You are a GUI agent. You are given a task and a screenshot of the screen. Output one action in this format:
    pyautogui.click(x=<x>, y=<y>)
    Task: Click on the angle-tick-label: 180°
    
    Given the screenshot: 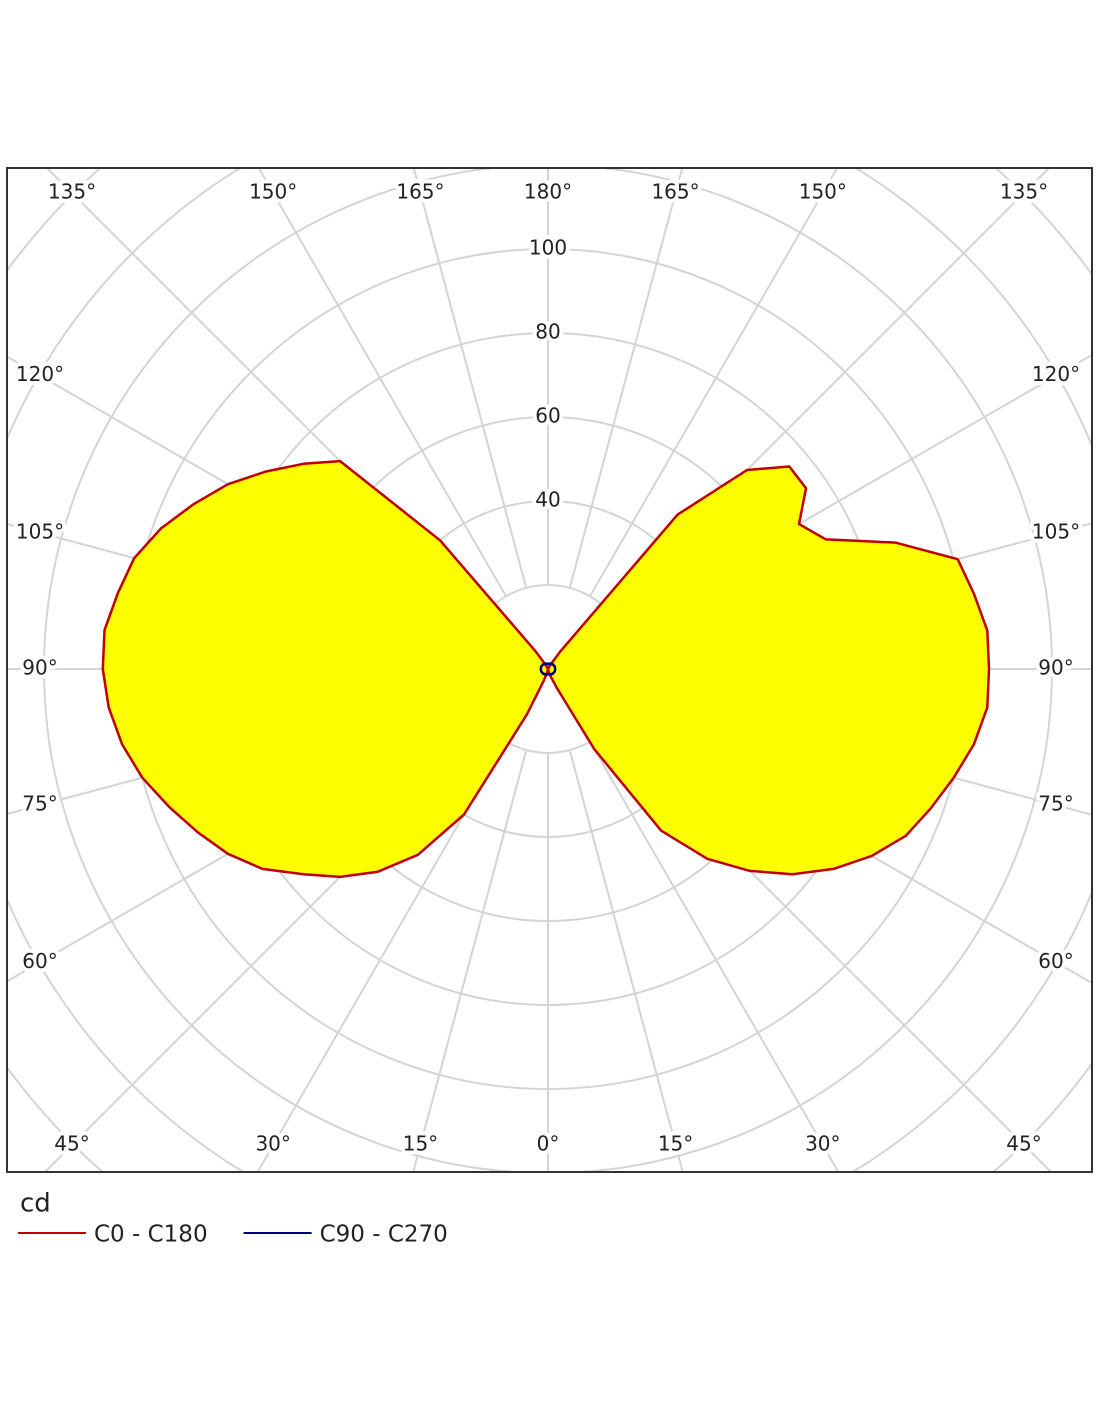 What is the action you would take?
    pyautogui.click(x=548, y=192)
    